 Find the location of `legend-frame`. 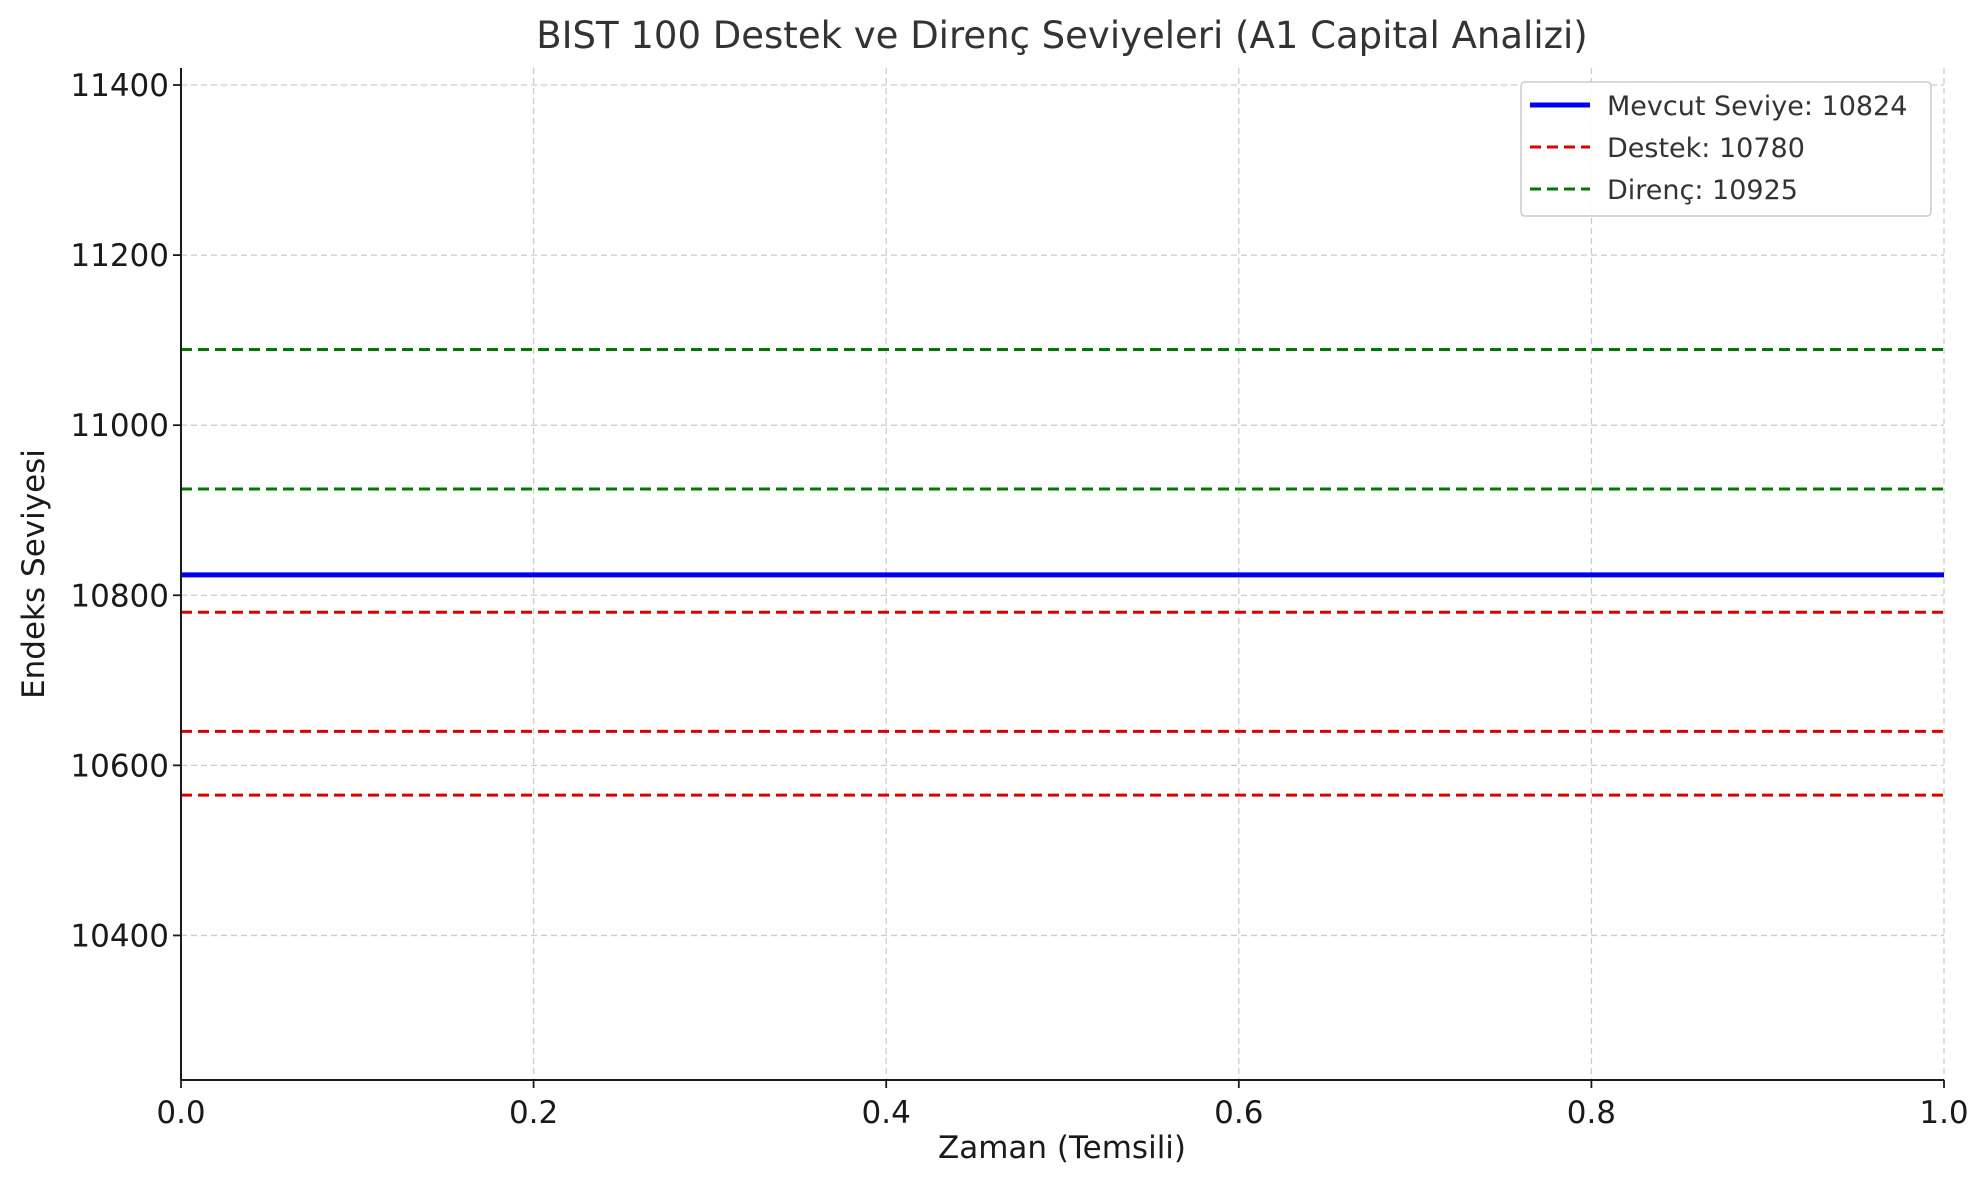

legend-frame is located at coordinates (1726, 149).